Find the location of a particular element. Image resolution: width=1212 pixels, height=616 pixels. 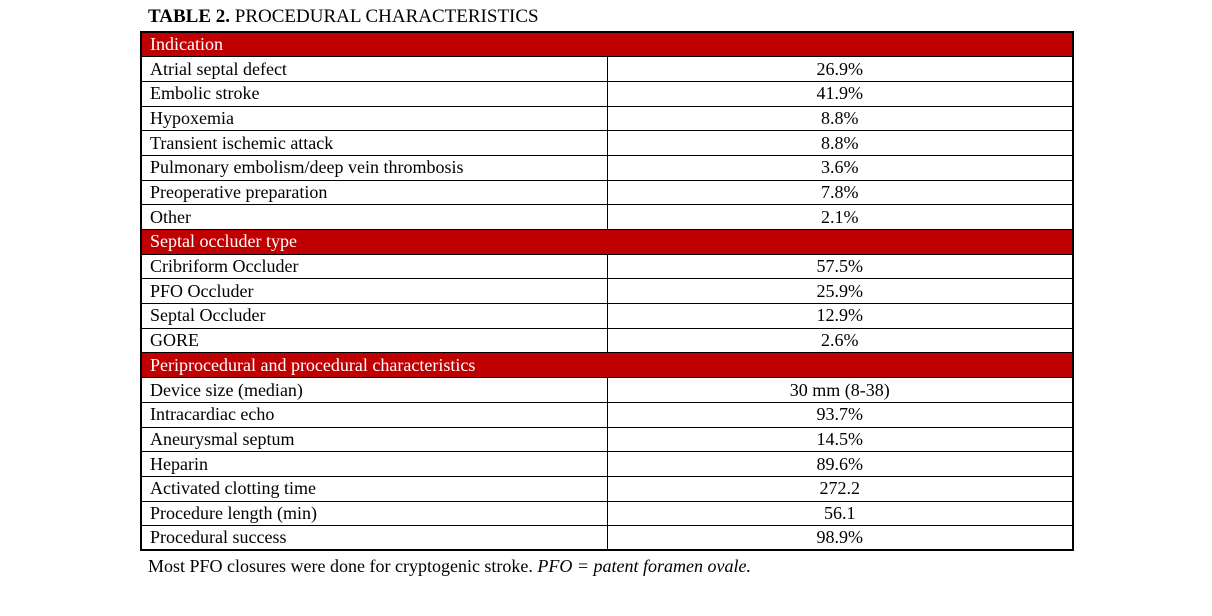

row-label-cell: Intracardiac echo is located at coordinates (374, 414).